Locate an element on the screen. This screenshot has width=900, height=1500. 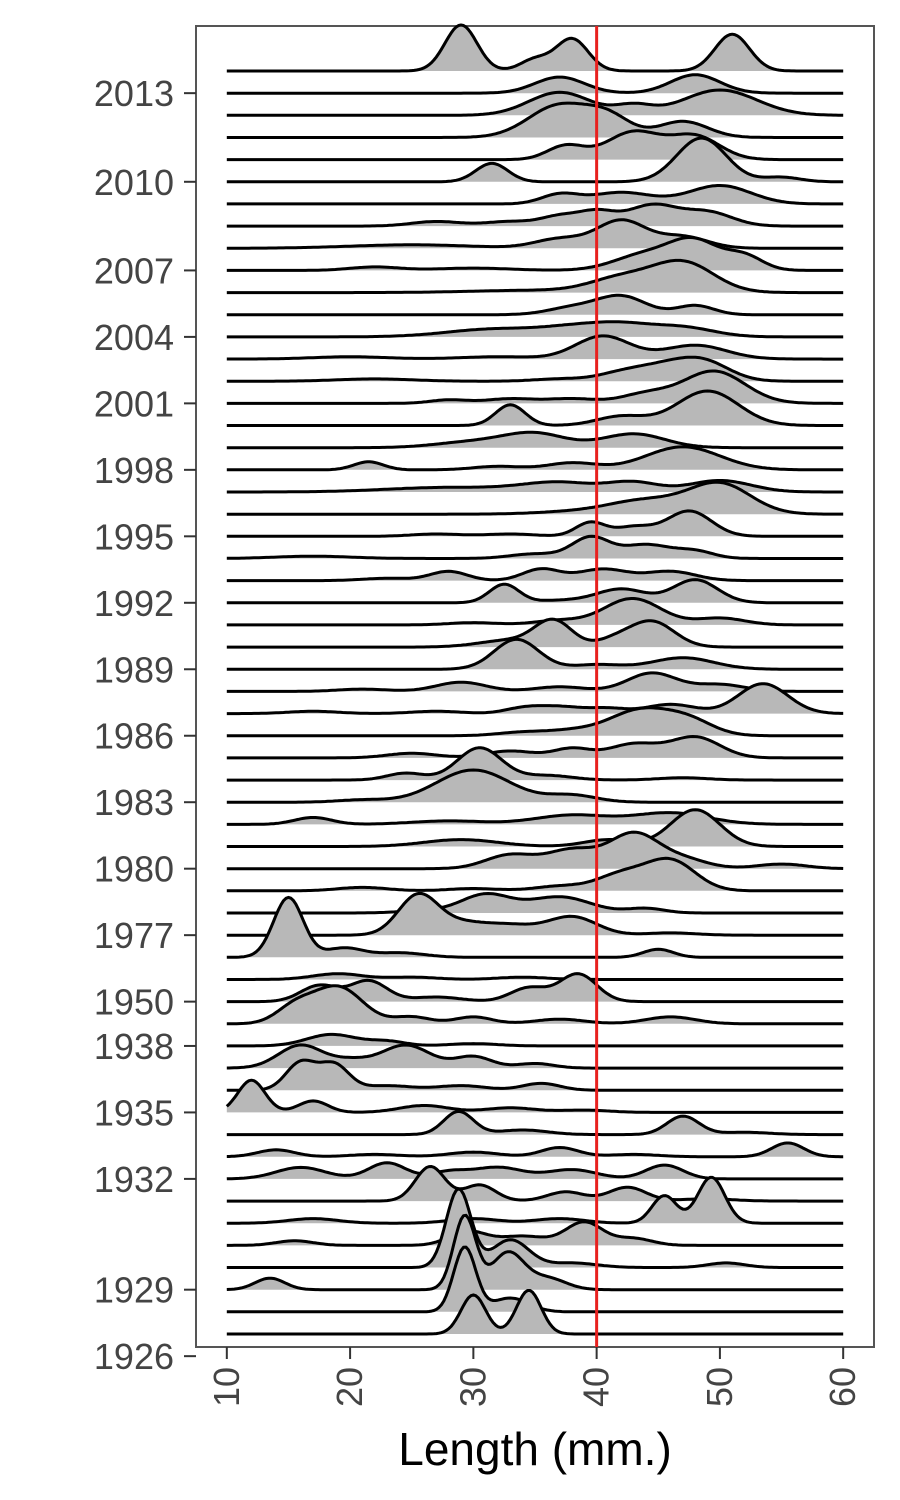
y-tick-label: 1989 is located at coordinates (134, 669).